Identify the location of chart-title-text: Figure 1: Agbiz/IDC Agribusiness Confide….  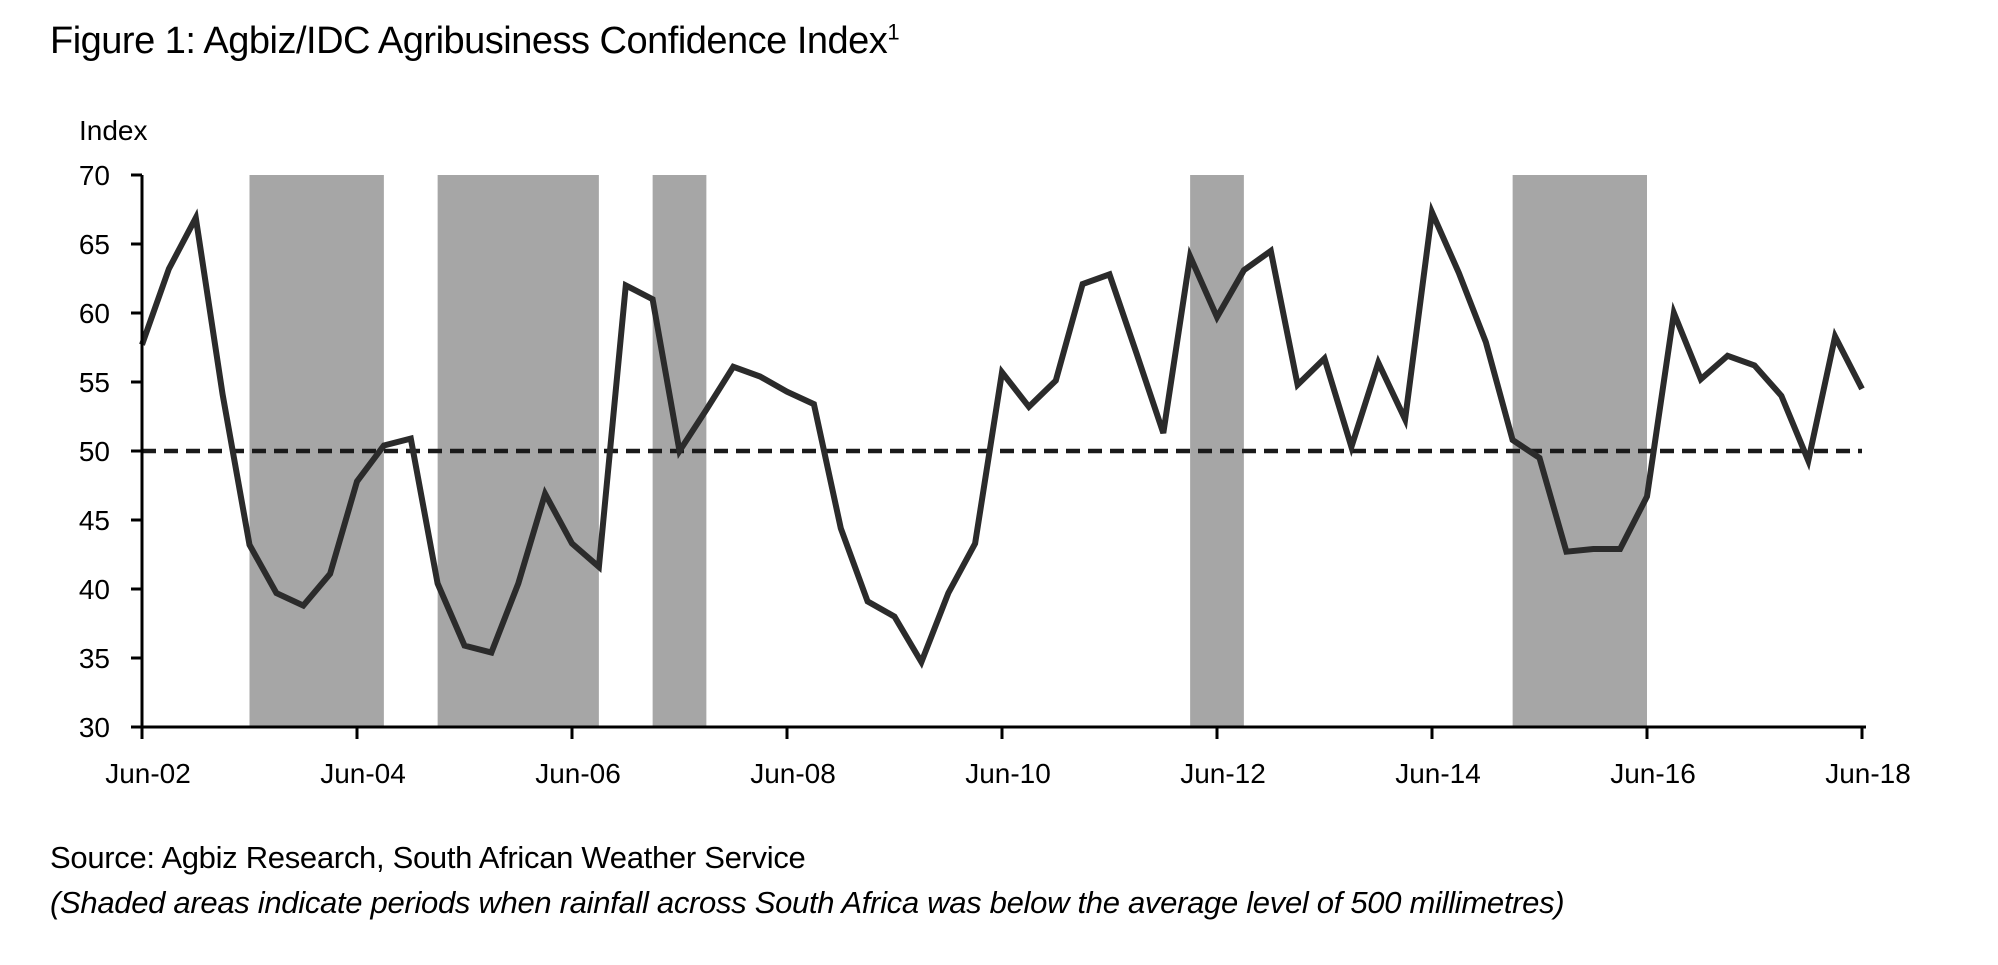
(469, 41).